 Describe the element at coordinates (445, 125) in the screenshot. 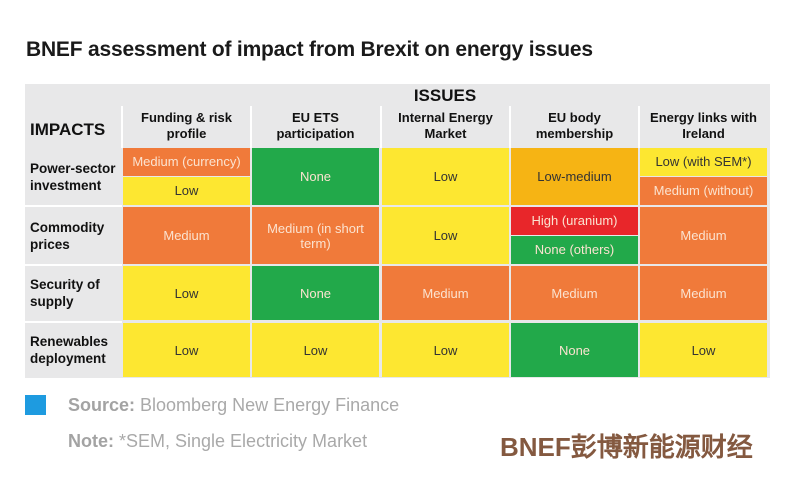

I see `column-header: Internal Energy Market` at that location.